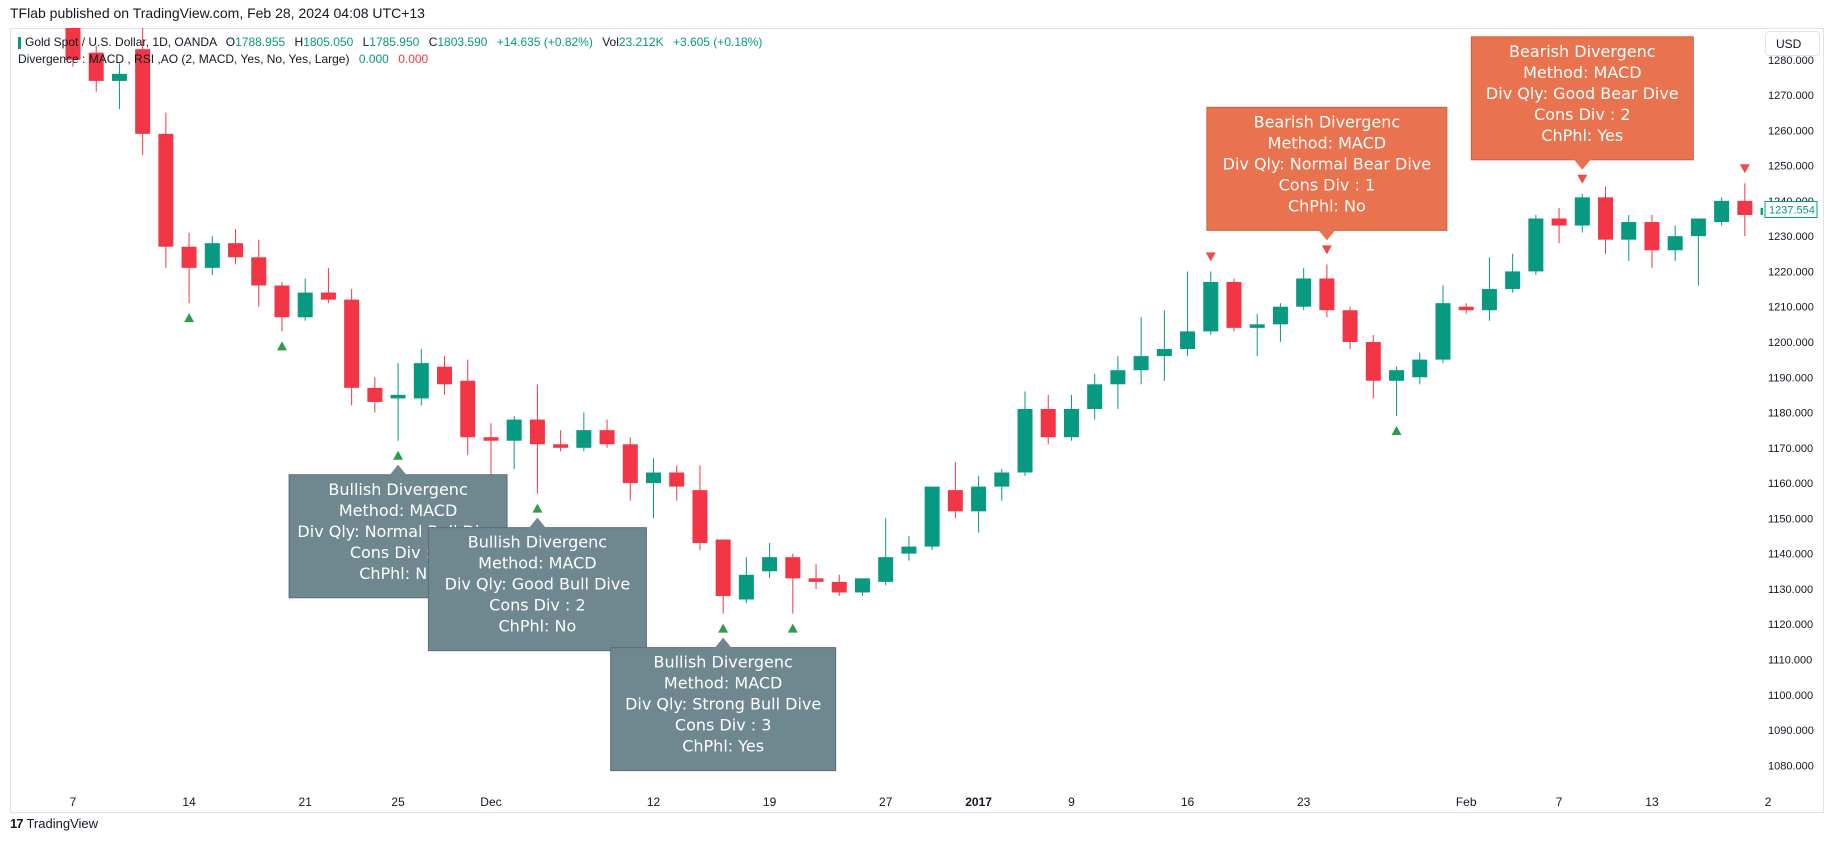 Image resolution: width=1835 pixels, height=842 pixels. What do you see at coordinates (1791, 272) in the screenshot?
I see `price-tick-label: 1220.000` at bounding box center [1791, 272].